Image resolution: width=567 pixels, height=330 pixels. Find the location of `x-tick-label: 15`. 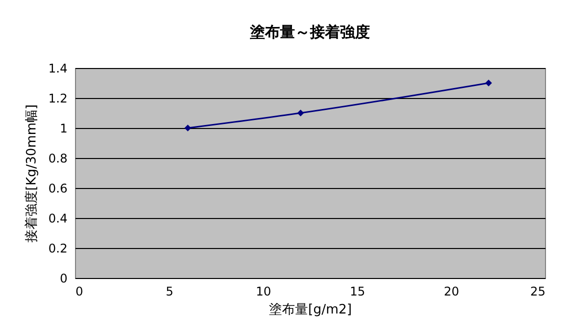

x-tick-label: 15 is located at coordinates (358, 291).